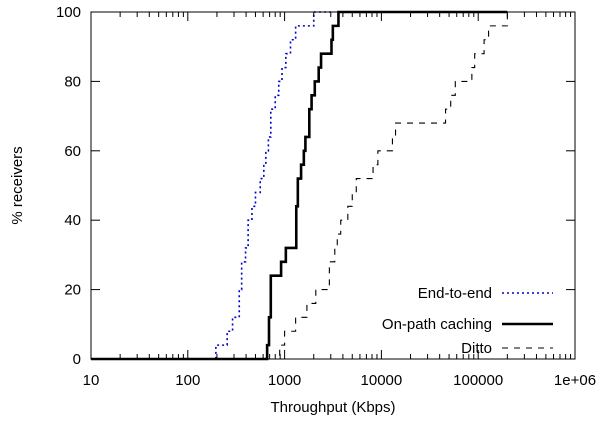 Image resolution: width=603 pixels, height=421 pixels. Describe the element at coordinates (437, 324) in the screenshot. I see `legend-label-on-path-caching: On-path caching` at that location.